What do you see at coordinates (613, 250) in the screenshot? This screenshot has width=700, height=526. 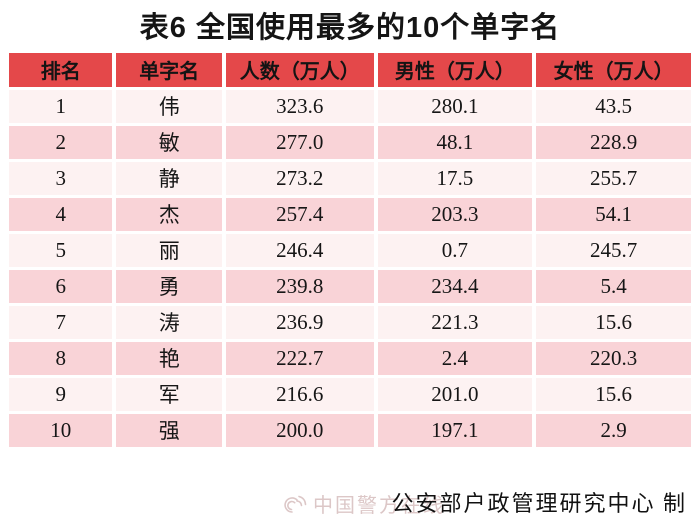 I see `cell-female: 245.7` at bounding box center [613, 250].